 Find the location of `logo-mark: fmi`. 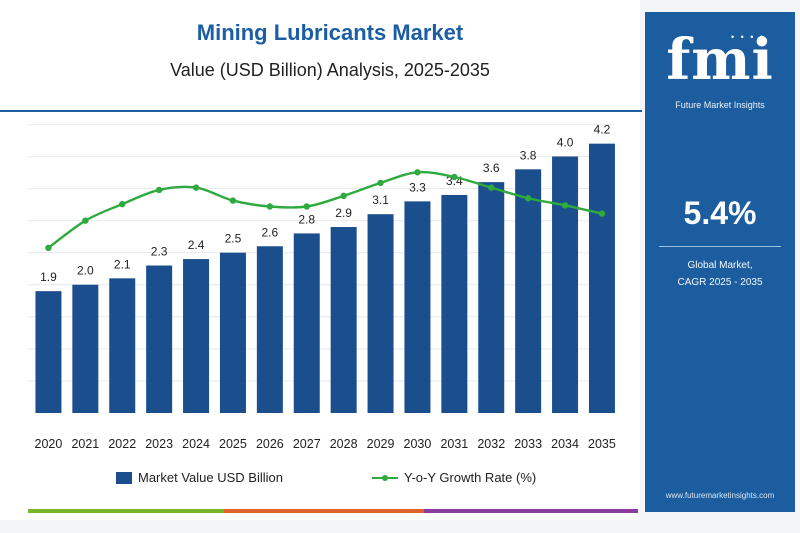

logo-mark: fmi is located at coordinates (720, 60).